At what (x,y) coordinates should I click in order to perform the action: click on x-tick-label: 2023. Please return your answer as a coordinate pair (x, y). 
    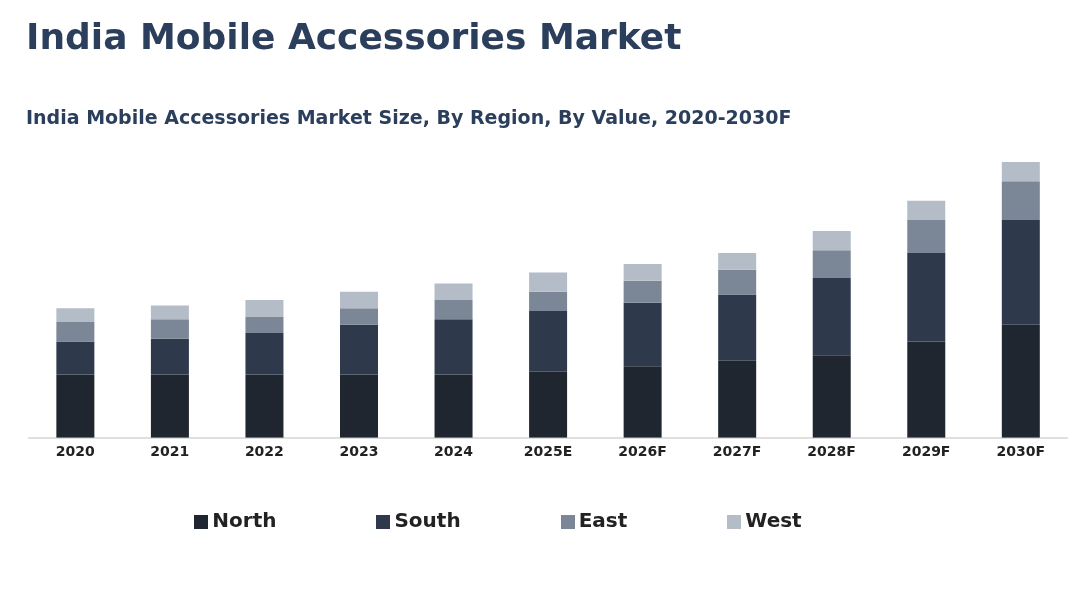
    Looking at the image, I should click on (359, 450).